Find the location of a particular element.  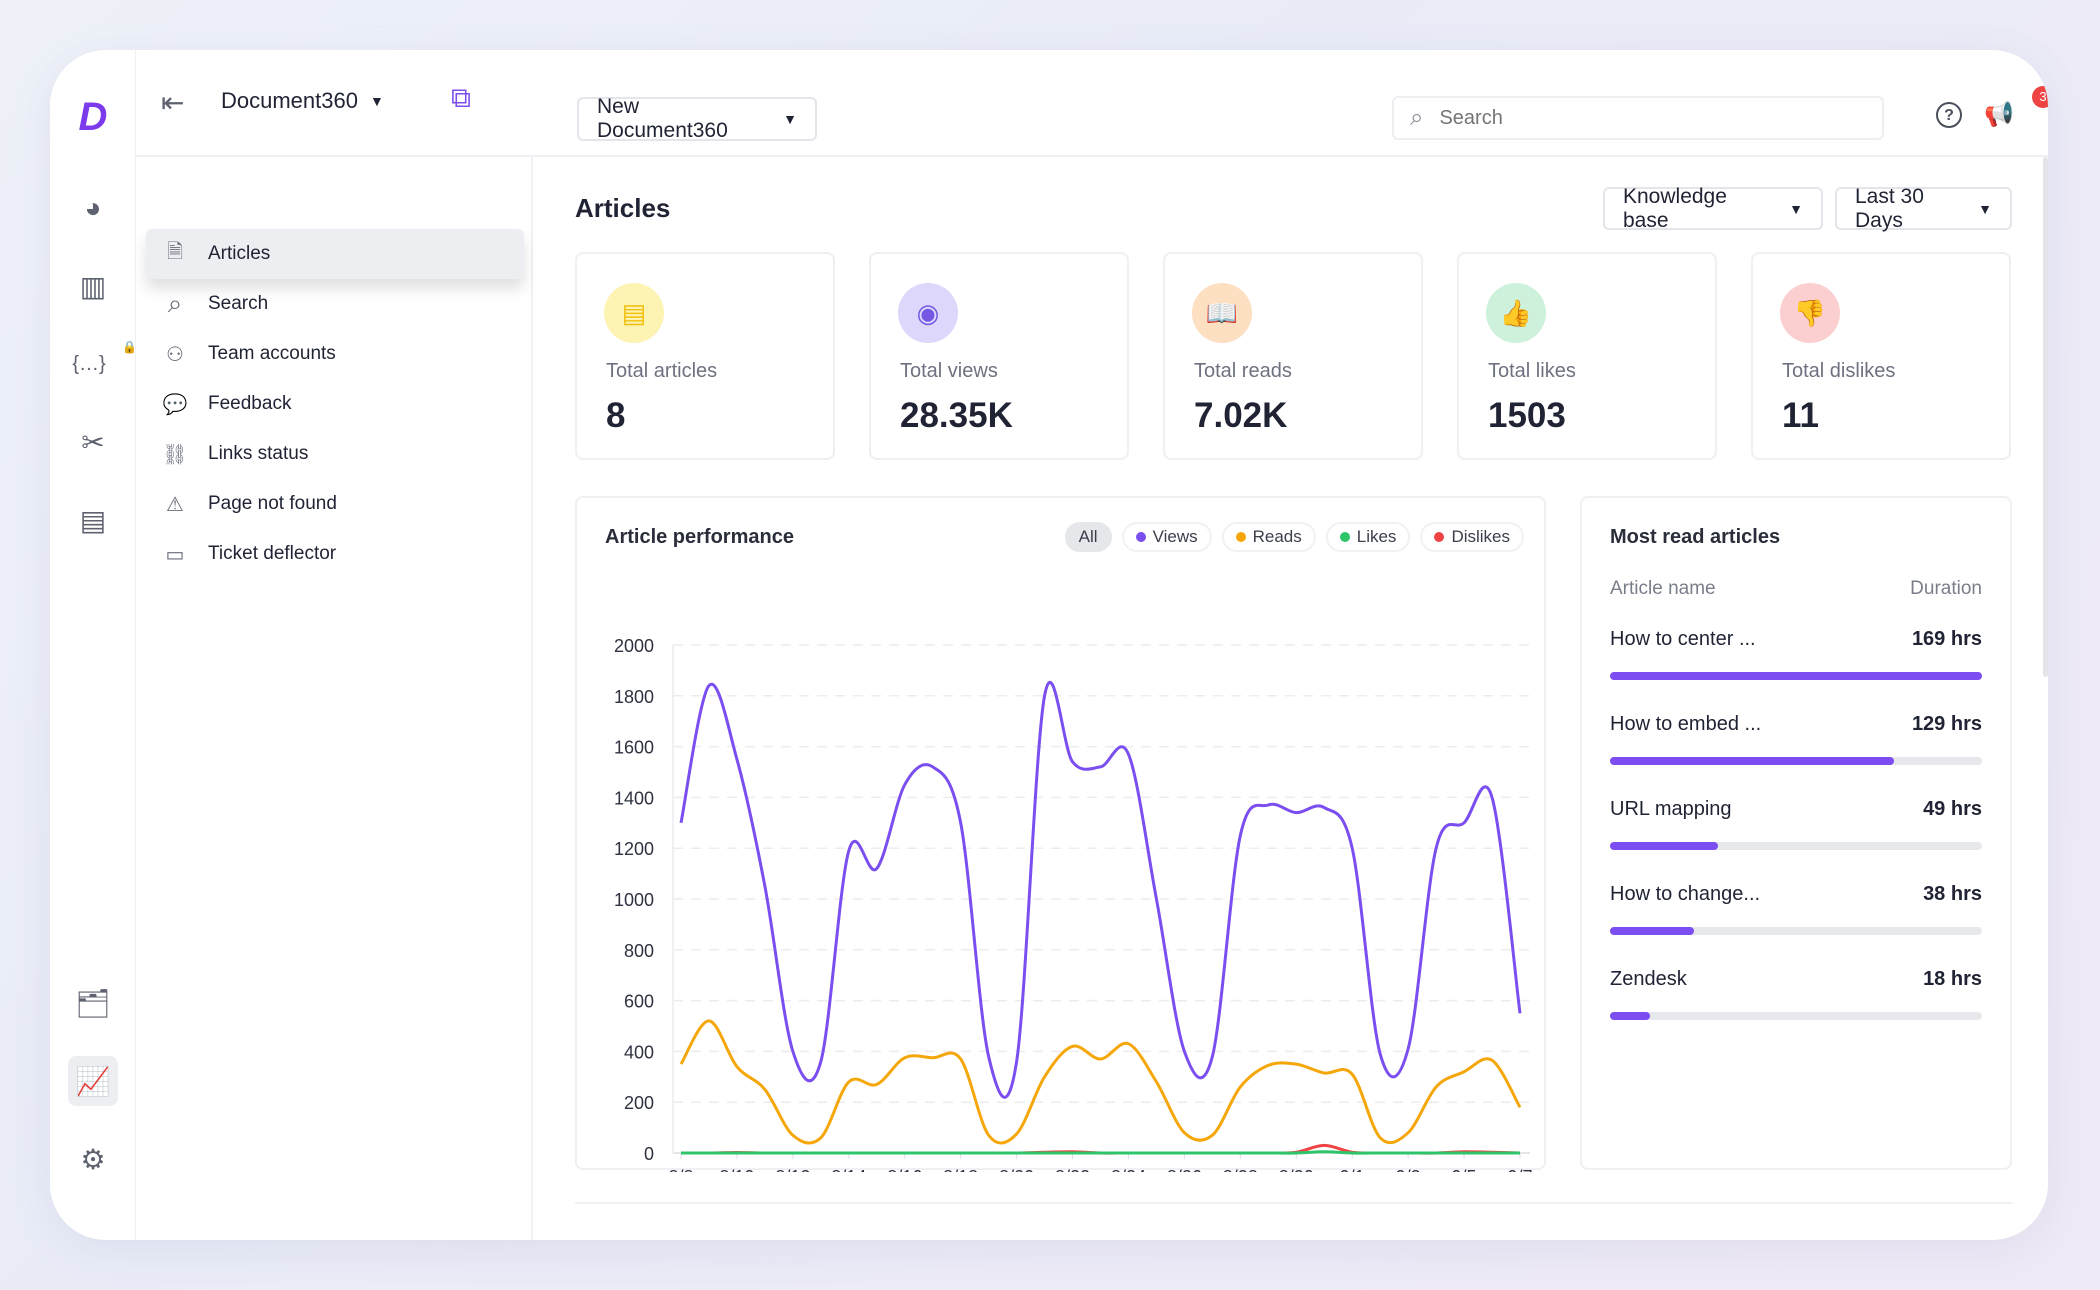

help-icon: ? is located at coordinates (1949, 115).